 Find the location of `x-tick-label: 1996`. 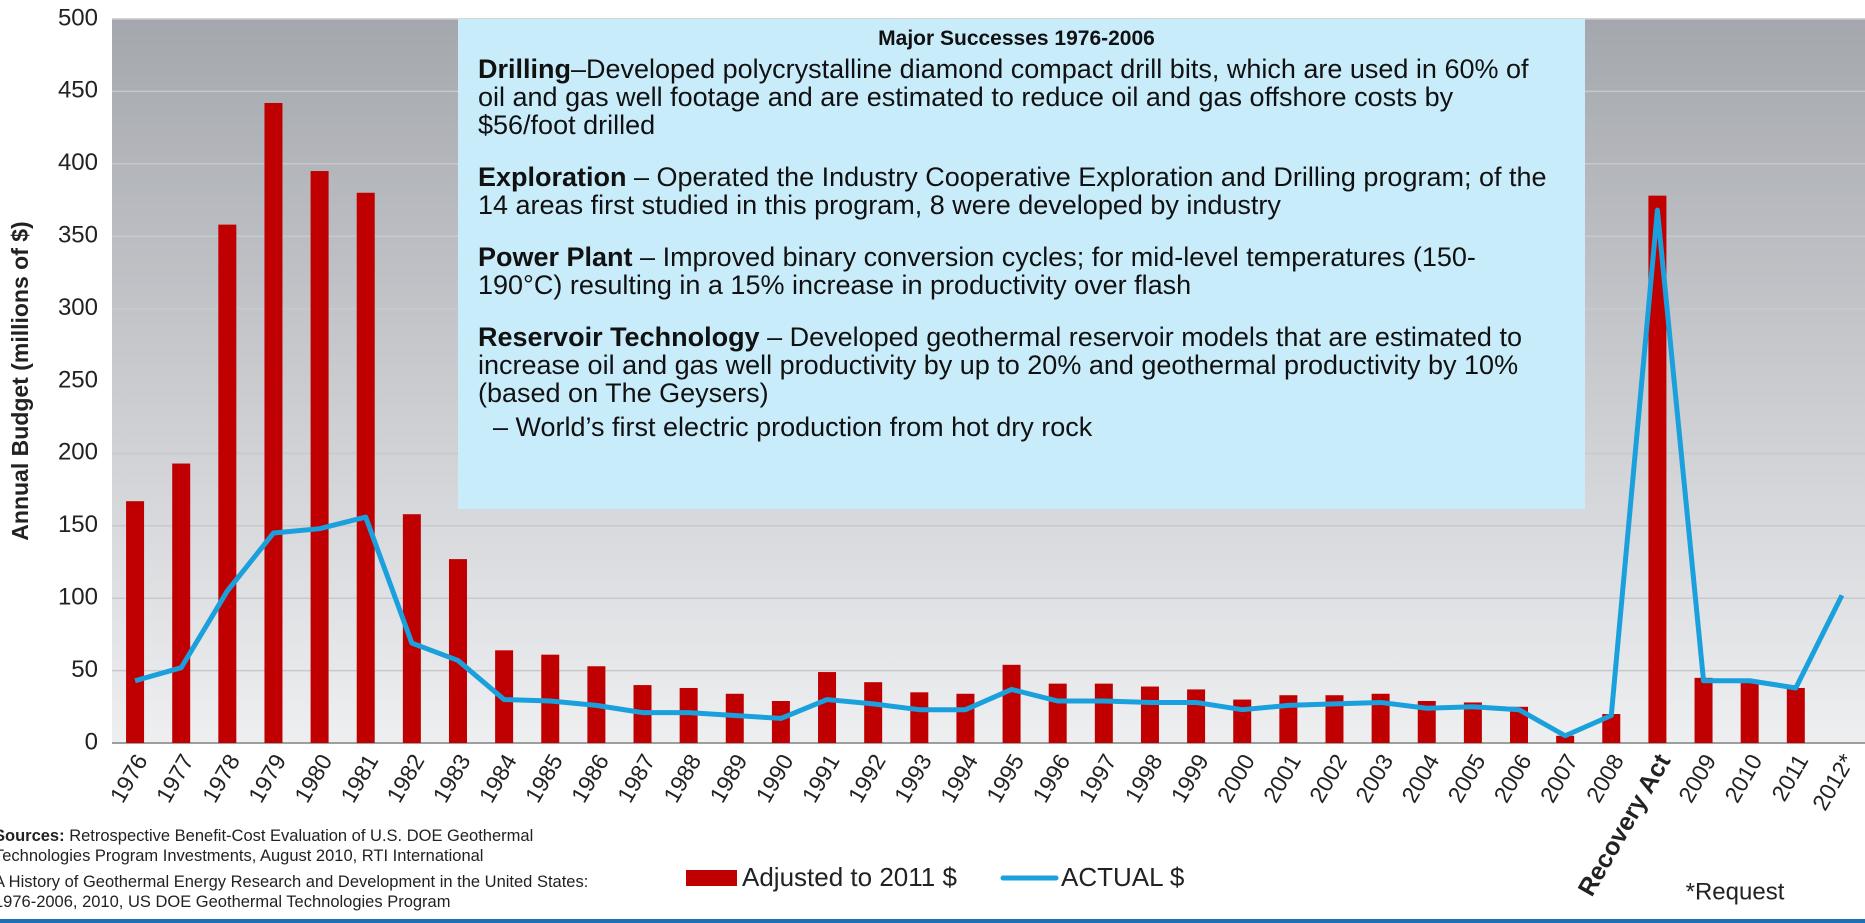

x-tick-label: 1996 is located at coordinates (1051, 778).